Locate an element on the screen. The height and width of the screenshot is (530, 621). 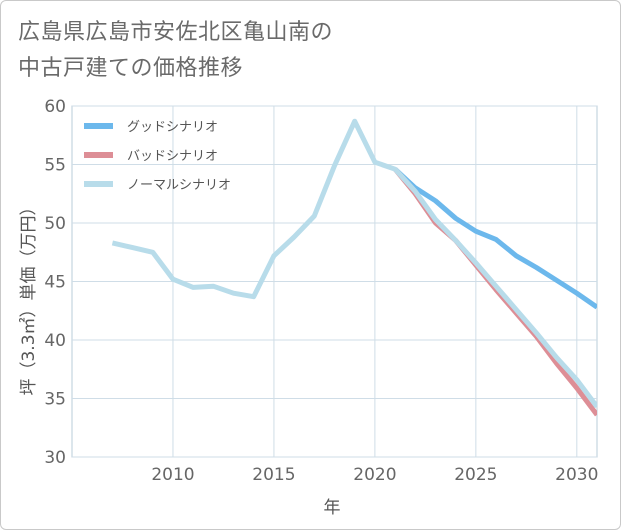
x-tick-label: 2030 is located at coordinates (576, 475).